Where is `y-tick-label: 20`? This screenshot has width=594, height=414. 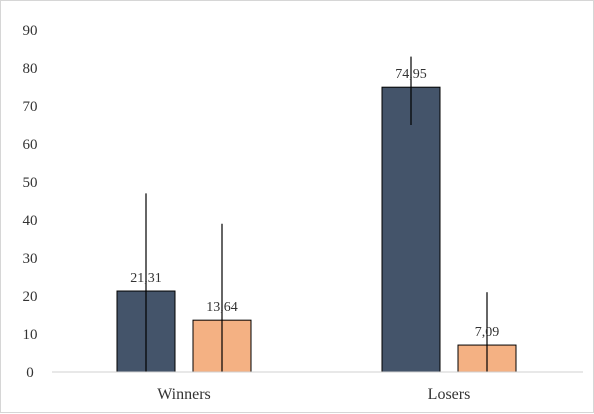 y-tick-label: 20 is located at coordinates (30, 297).